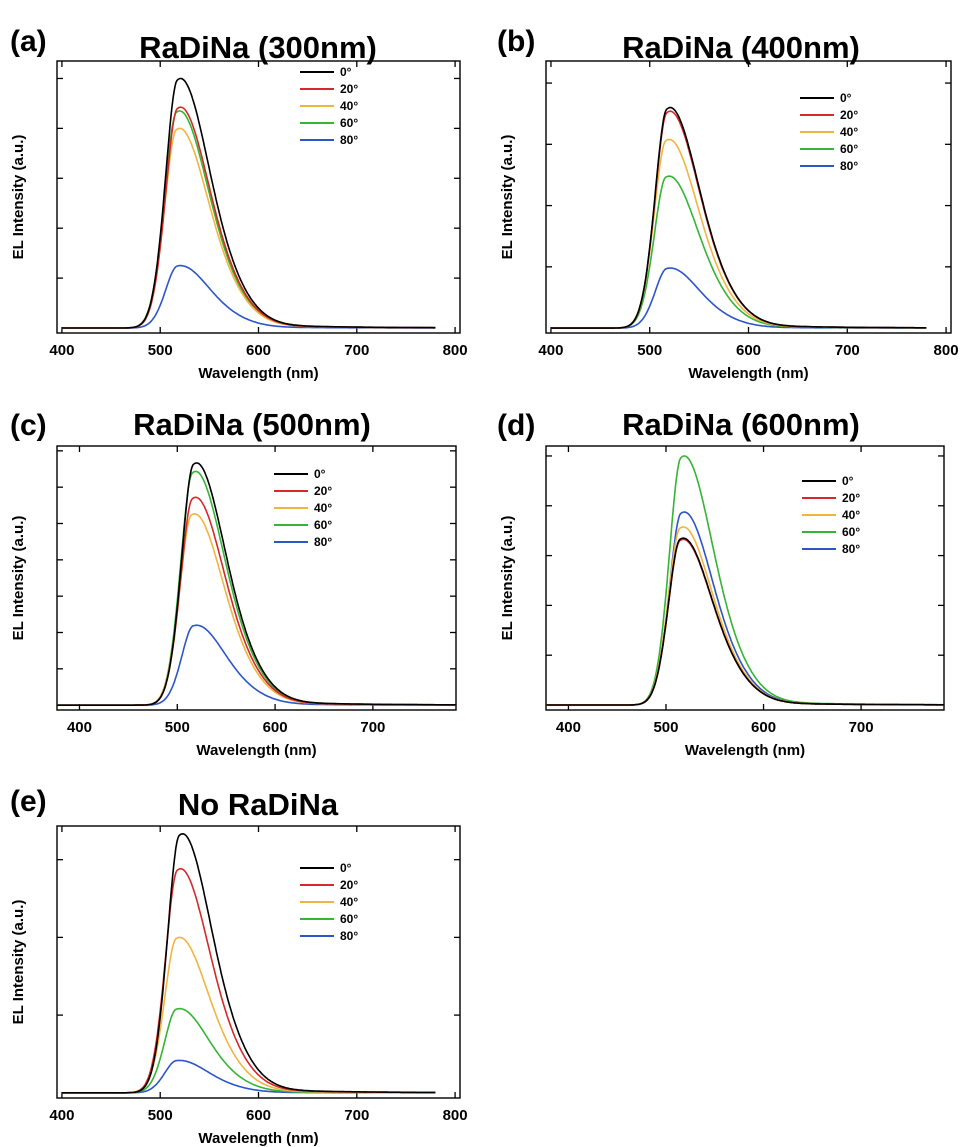 The height and width of the screenshot is (1147, 960). I want to click on panel-letter: (c), so click(28, 425).